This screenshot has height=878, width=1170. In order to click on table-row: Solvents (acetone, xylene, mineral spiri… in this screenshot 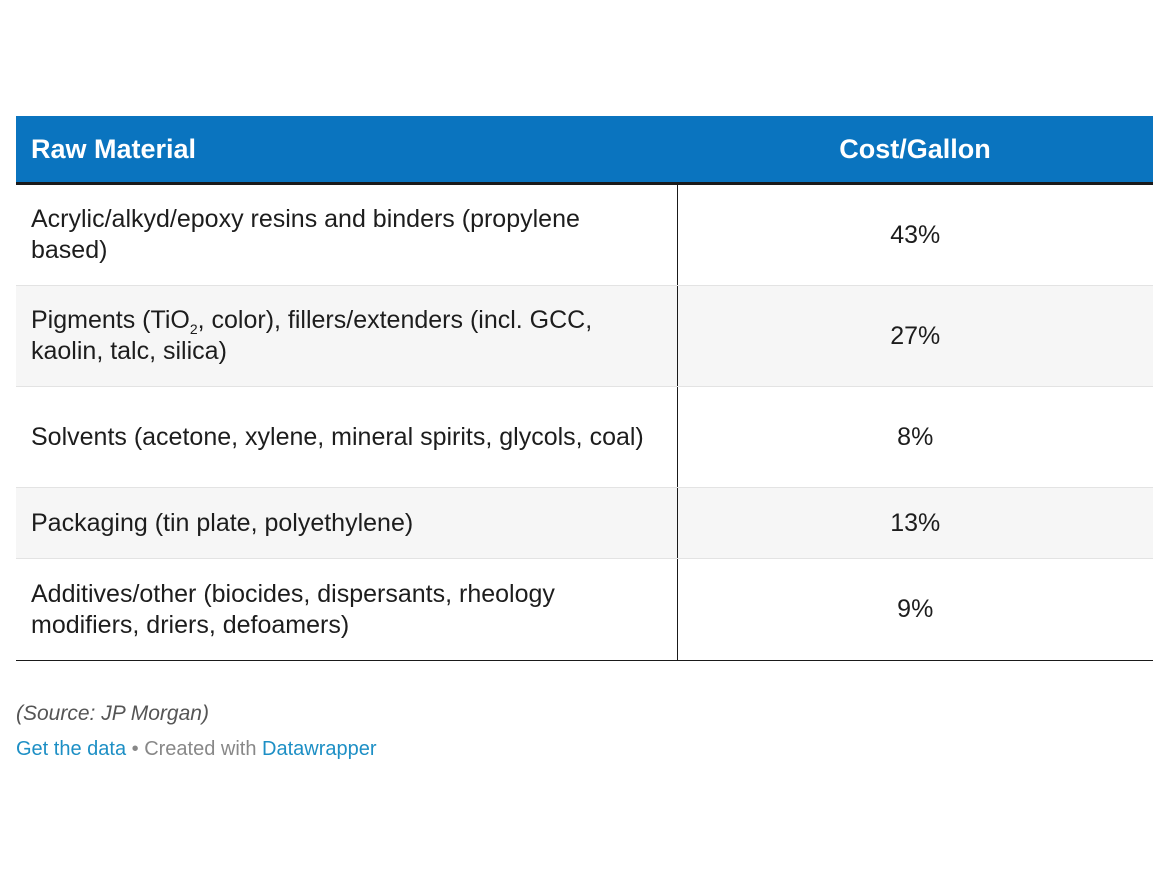, I will do `click(584, 437)`.